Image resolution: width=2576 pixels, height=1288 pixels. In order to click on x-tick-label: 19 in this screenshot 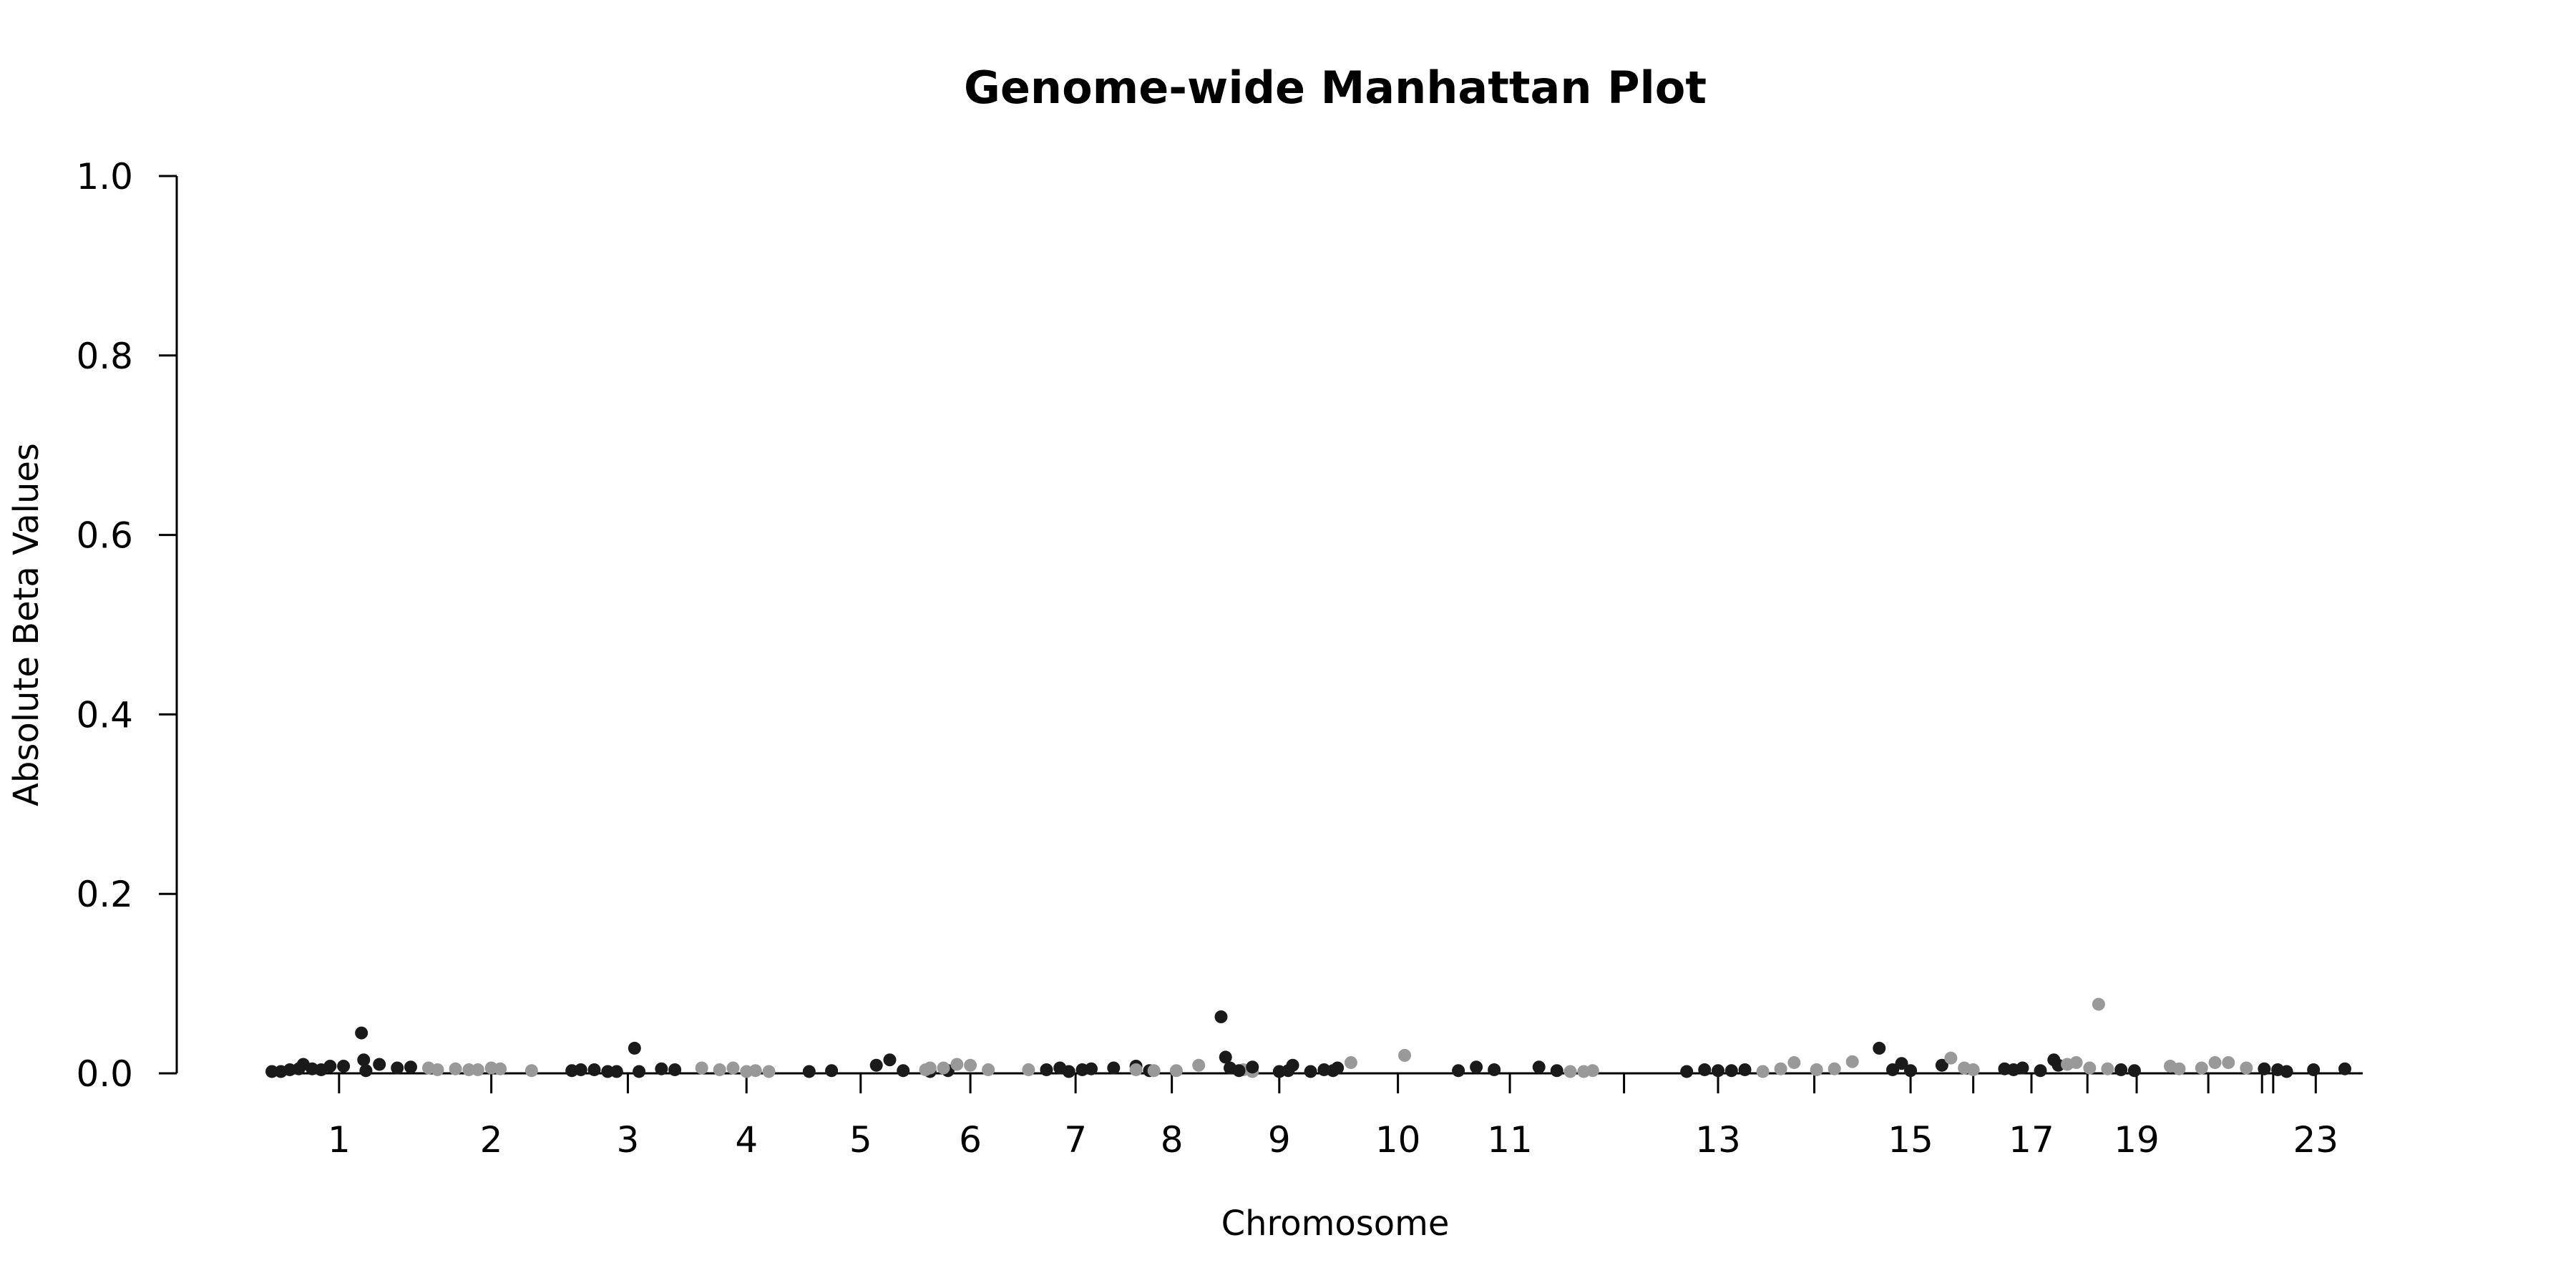, I will do `click(2137, 1140)`.